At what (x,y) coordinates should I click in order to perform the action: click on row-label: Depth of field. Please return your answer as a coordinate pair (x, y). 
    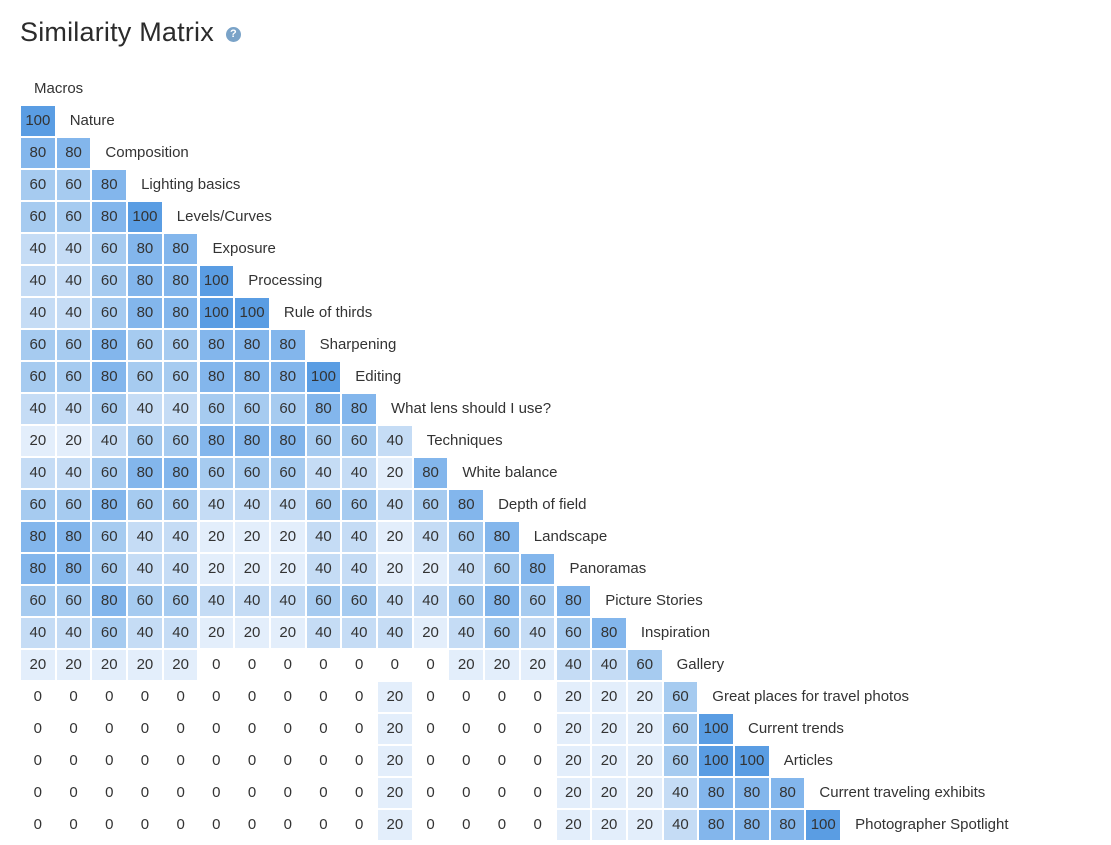
    Looking at the image, I should click on (542, 504).